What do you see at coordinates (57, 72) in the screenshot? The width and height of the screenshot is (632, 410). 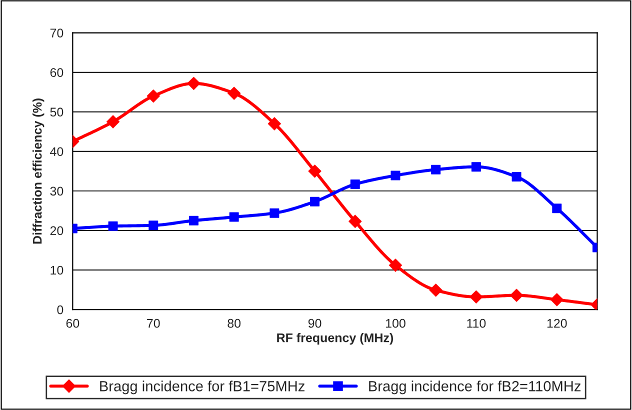 I see `y-tick-label: 60` at bounding box center [57, 72].